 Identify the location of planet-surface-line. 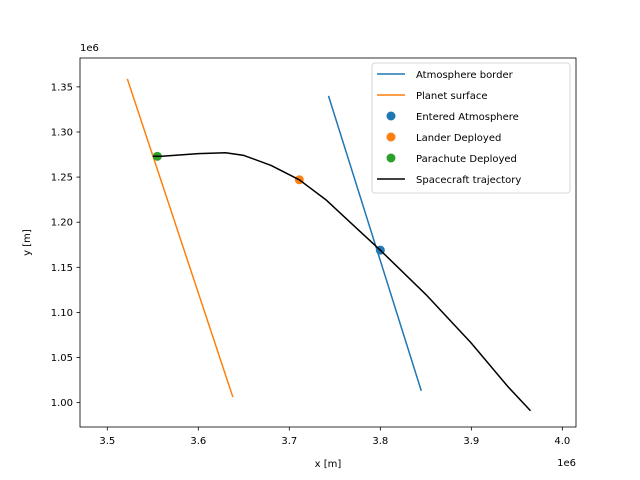
(180, 238).